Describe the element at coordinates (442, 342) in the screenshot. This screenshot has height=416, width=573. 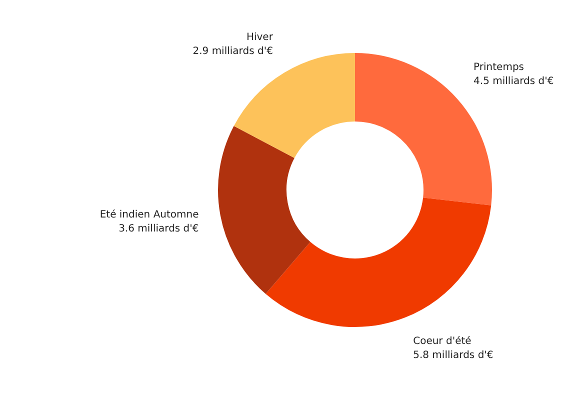
I see `slice-label: Coeur d'été` at that location.